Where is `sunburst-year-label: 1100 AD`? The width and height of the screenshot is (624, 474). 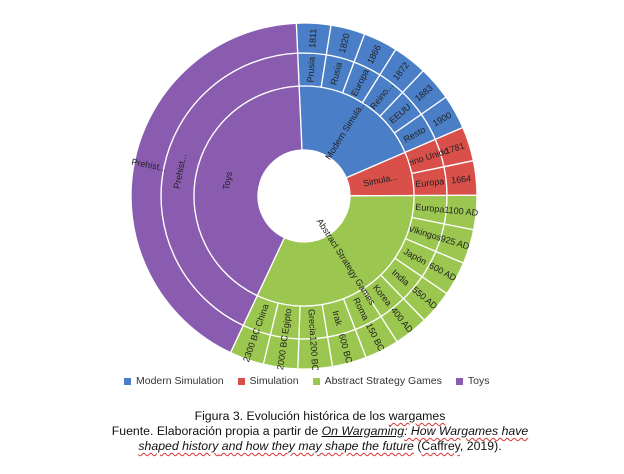 sunburst-year-label: 1100 AD is located at coordinates (461, 211).